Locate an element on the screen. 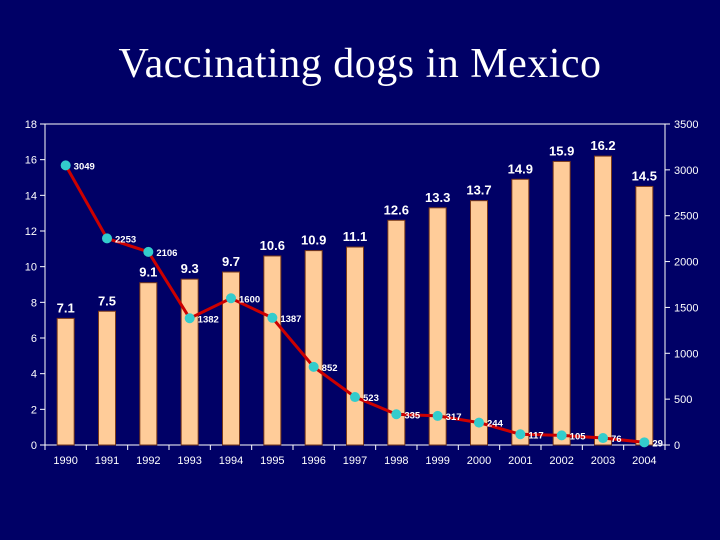 The height and width of the screenshot is (540, 720). line-point-label: 29 is located at coordinates (657, 443).